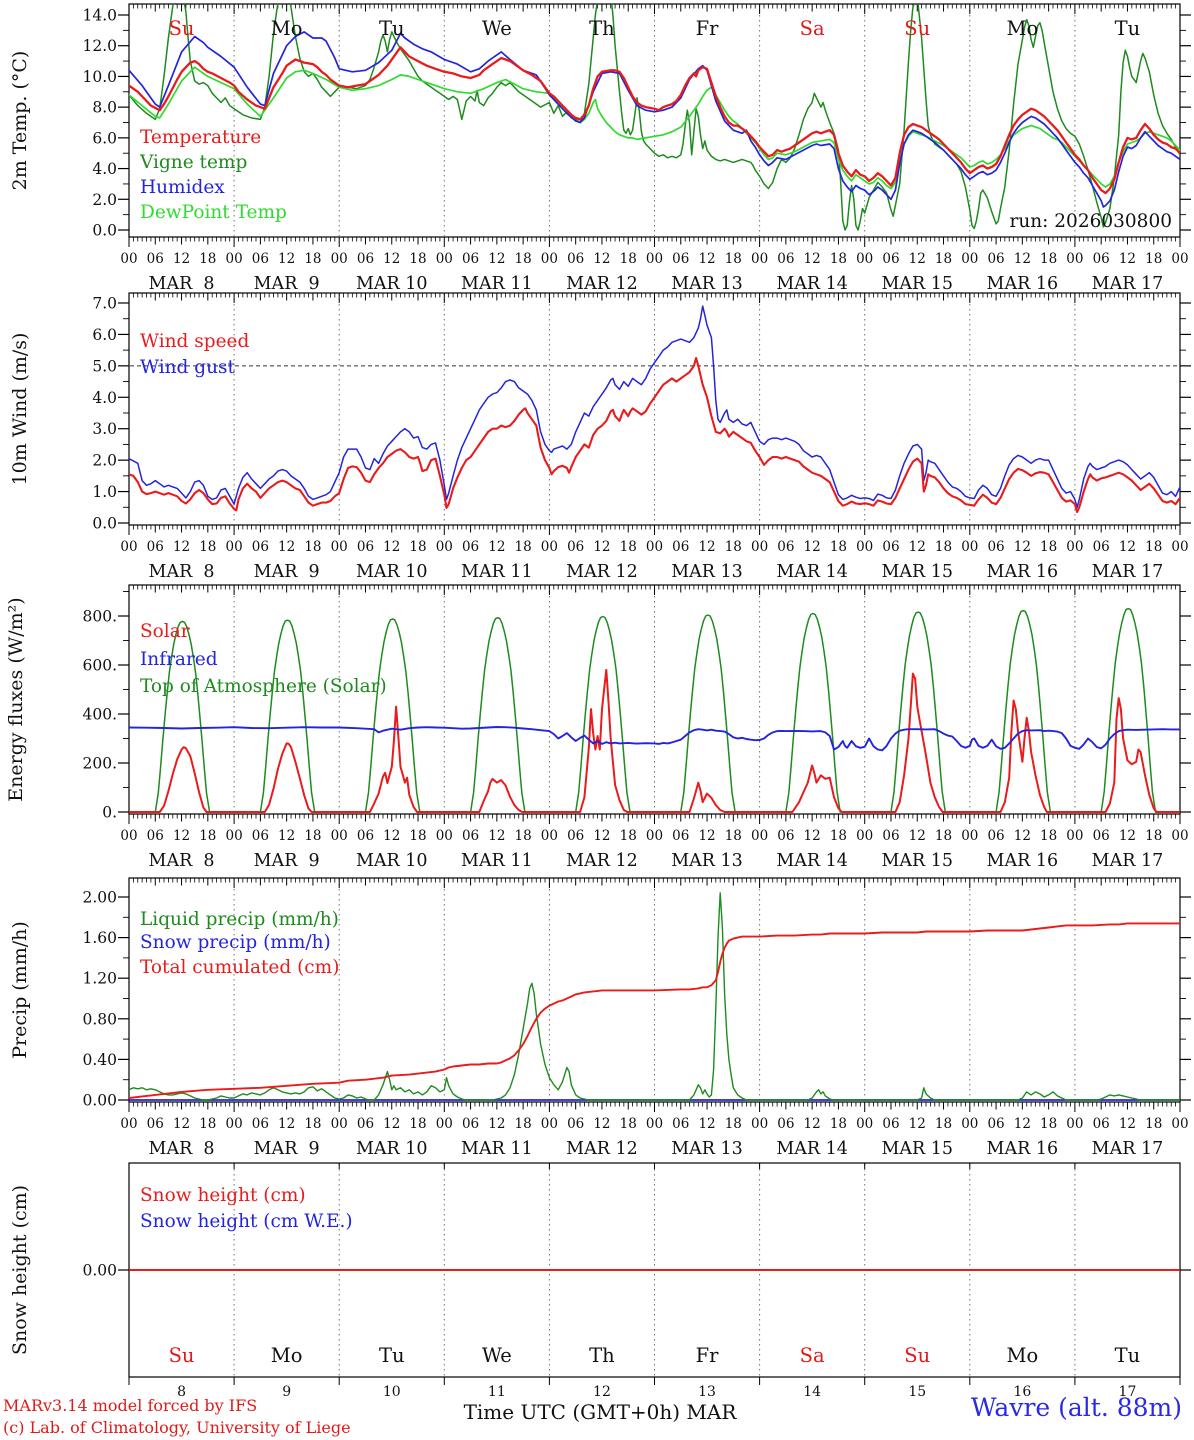 This screenshot has height=1440, width=1194. What do you see at coordinates (497, 572) in the screenshot?
I see `date-label: MAR 11` at bounding box center [497, 572].